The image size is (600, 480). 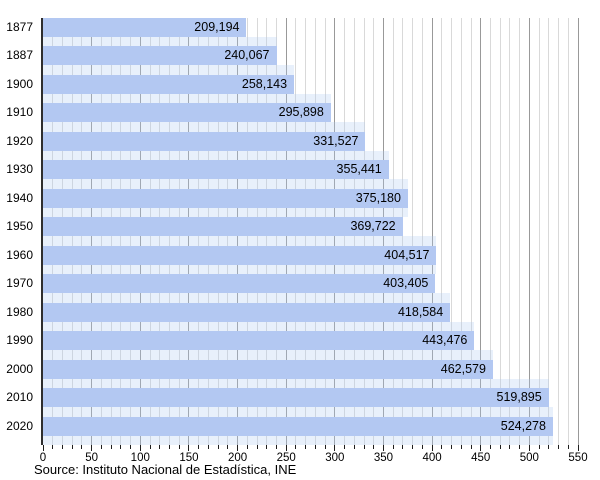 What do you see at coordinates (301, 112) in the screenshot?
I see `bar-value-label: 295,898` at bounding box center [301, 112].